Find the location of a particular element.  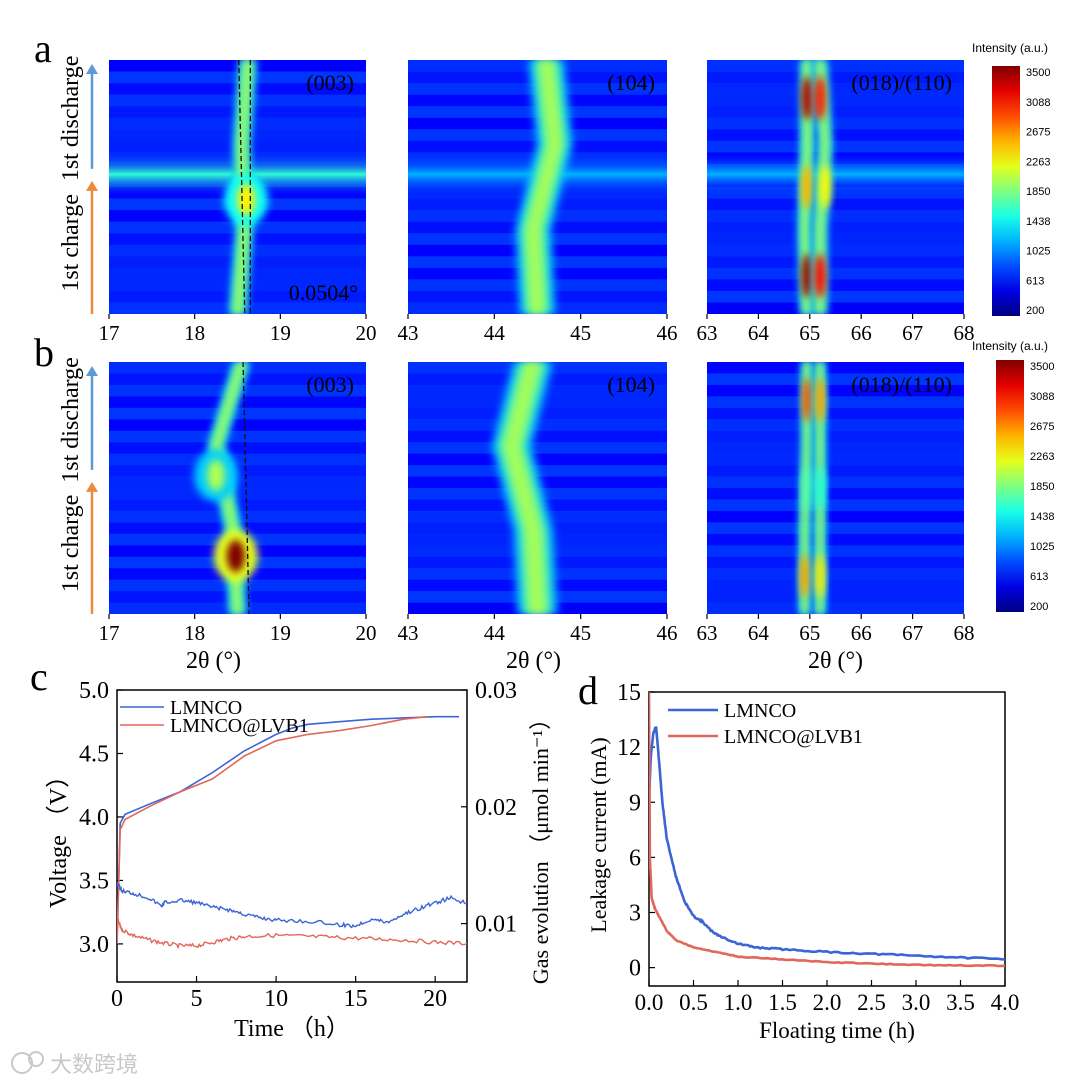

x-tick-label: 68 is located at coordinates (964, 633).